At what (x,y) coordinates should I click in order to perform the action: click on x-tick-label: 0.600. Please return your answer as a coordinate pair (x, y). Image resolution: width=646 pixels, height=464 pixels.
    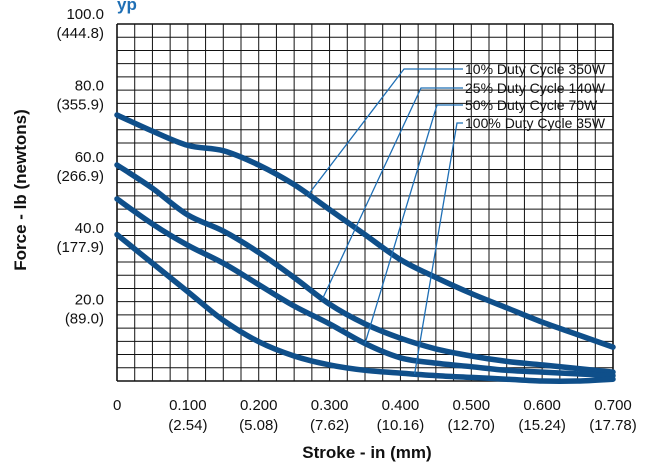
    Looking at the image, I should click on (542, 405).